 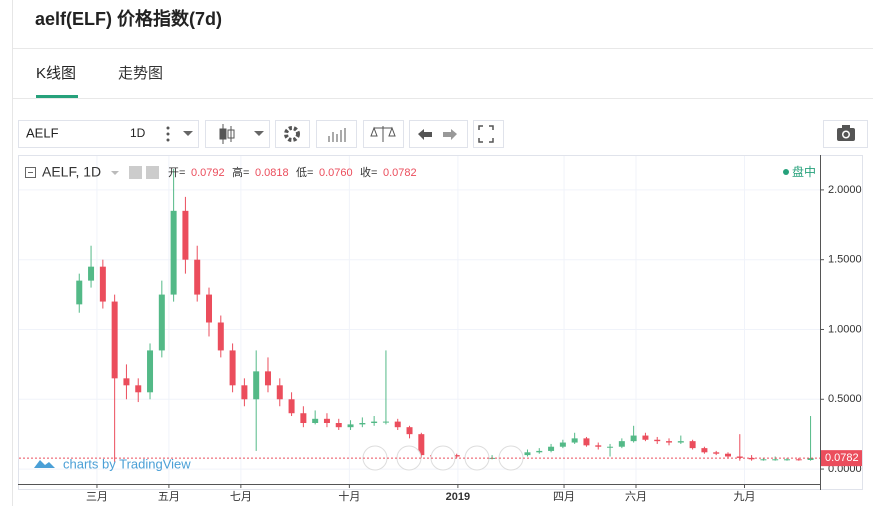 What do you see at coordinates (127, 463) in the screenshot?
I see `watermark: charts by TradingView` at bounding box center [127, 463].